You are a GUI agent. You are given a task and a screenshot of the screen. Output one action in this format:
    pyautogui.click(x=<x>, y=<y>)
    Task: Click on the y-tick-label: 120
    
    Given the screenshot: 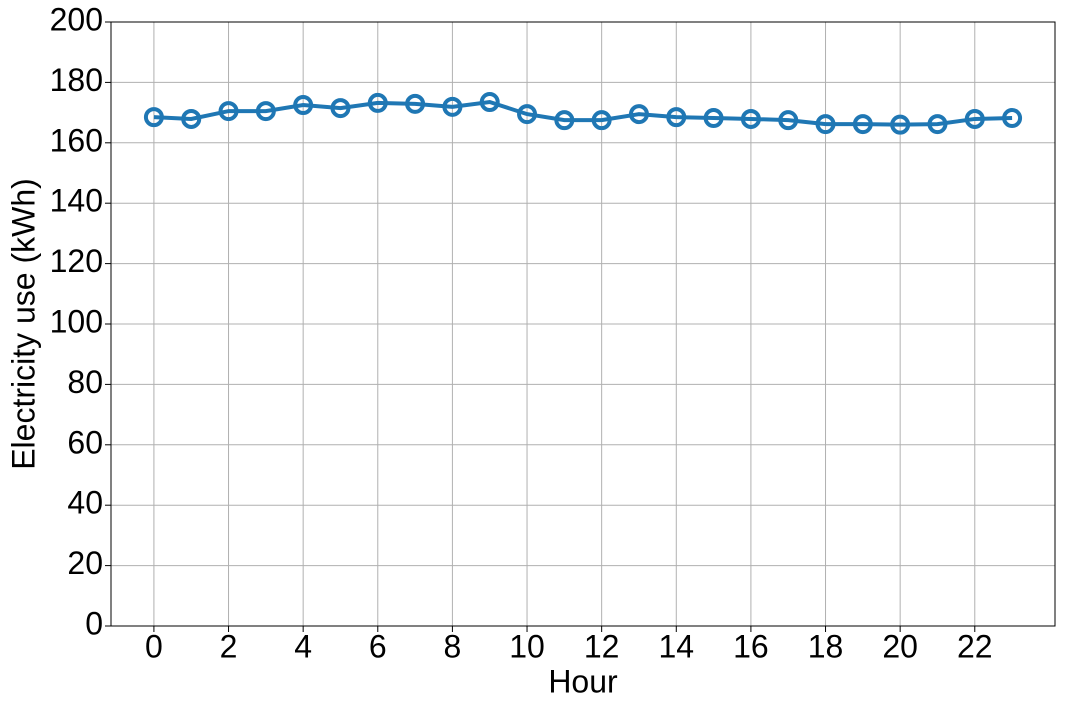 What is the action you would take?
    pyautogui.click(x=76, y=261)
    